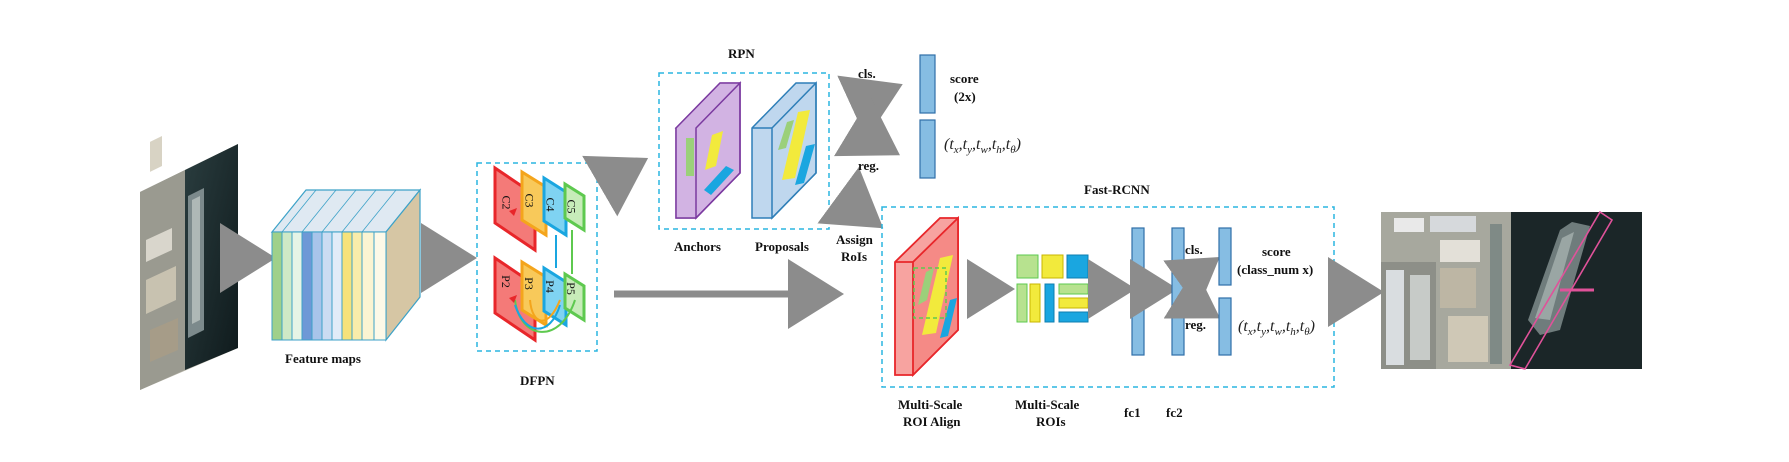 The image size is (1789, 462). Describe the element at coordinates (1132, 412) in the screenshot. I see `fc1-label: fc1` at that location.